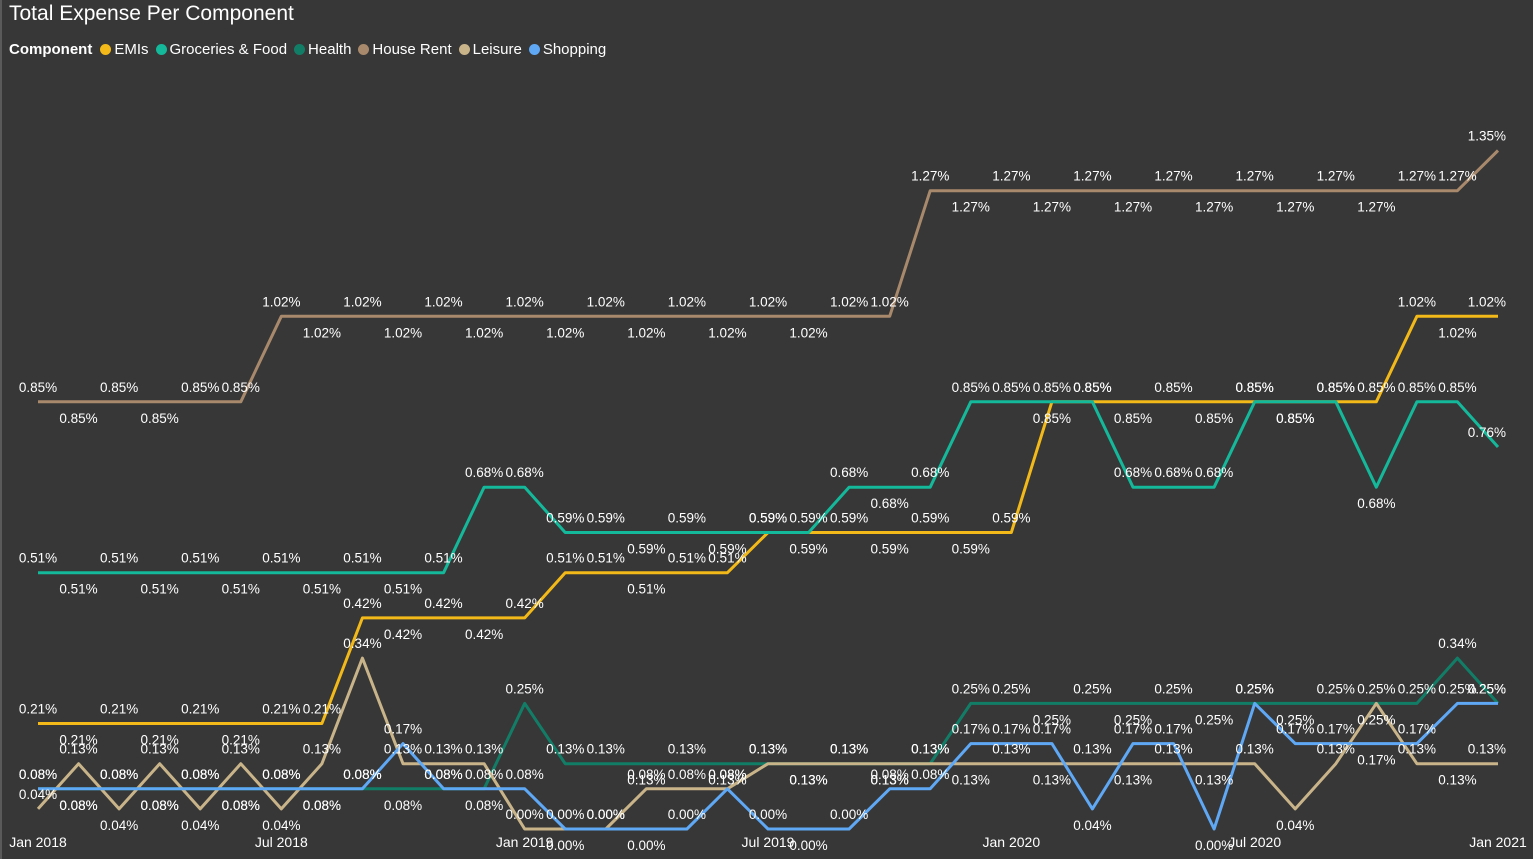  Describe the element at coordinates (565, 845) in the screenshot. I see `data-label-leisure: 0.00%` at that location.